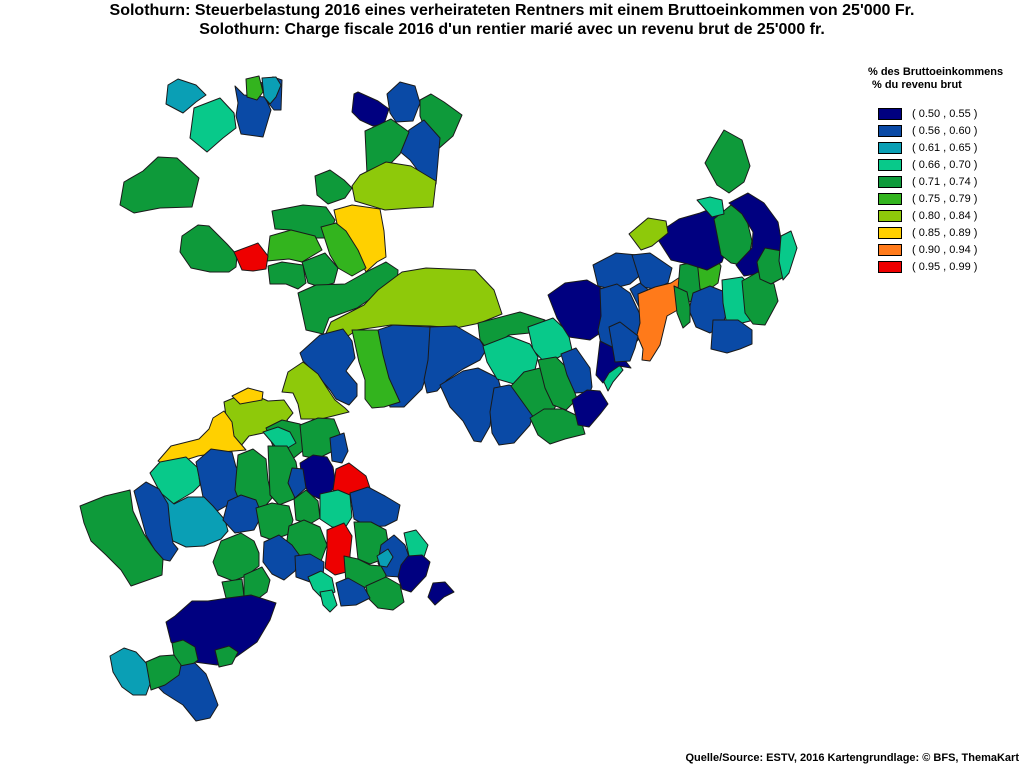 This screenshot has width=1024, height=768. Describe the element at coordinates (945, 233) in the screenshot. I see `legend-label: ( 0.85 , 0.89 )` at that location.